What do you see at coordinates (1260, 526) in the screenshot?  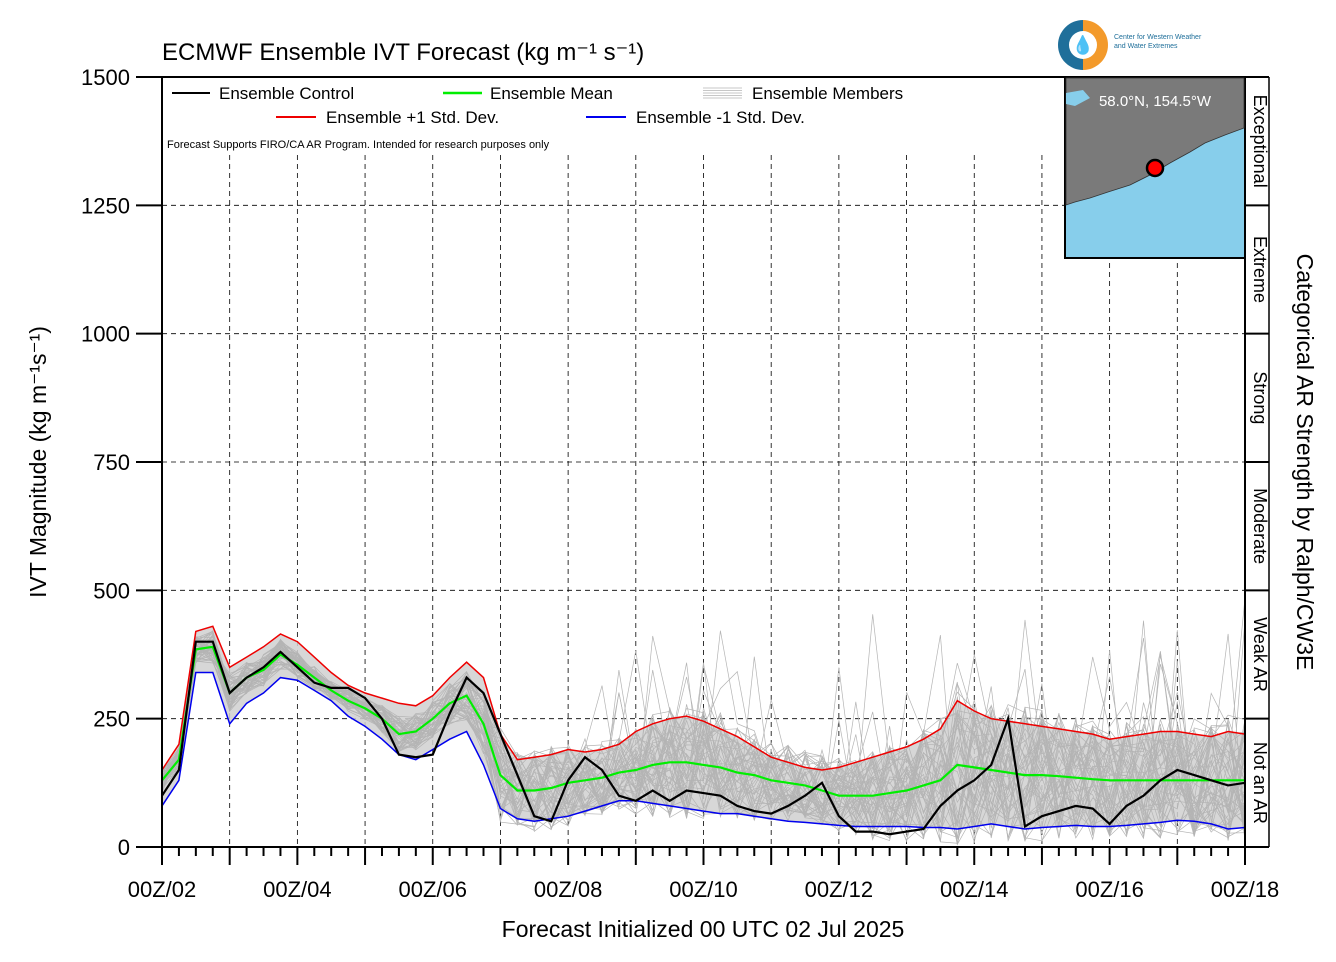 I see `ar-category-label: Moderate` at bounding box center [1260, 526].